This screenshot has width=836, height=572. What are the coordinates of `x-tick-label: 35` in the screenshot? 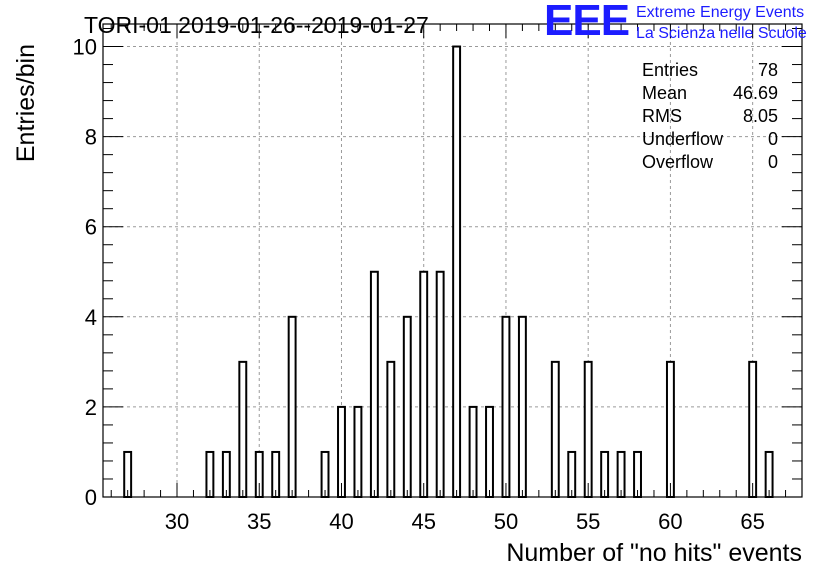 It's located at (259, 521).